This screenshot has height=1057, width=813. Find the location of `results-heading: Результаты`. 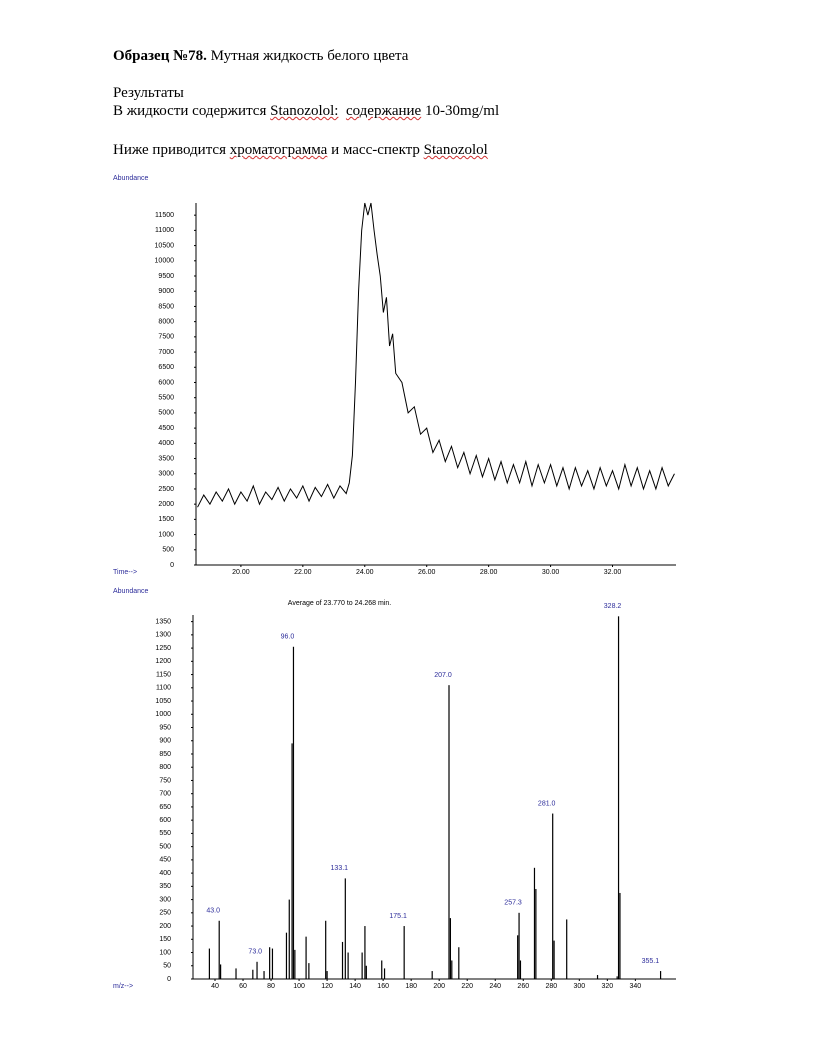

results-heading: Результаты is located at coordinates (148, 93).